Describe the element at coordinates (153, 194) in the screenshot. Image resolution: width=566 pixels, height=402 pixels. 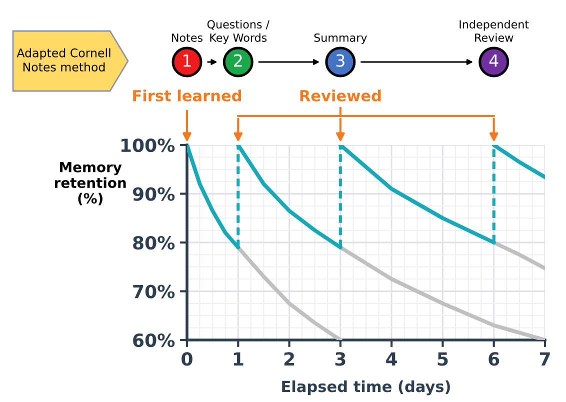
I see `y-tick-label: 90%` at that location.